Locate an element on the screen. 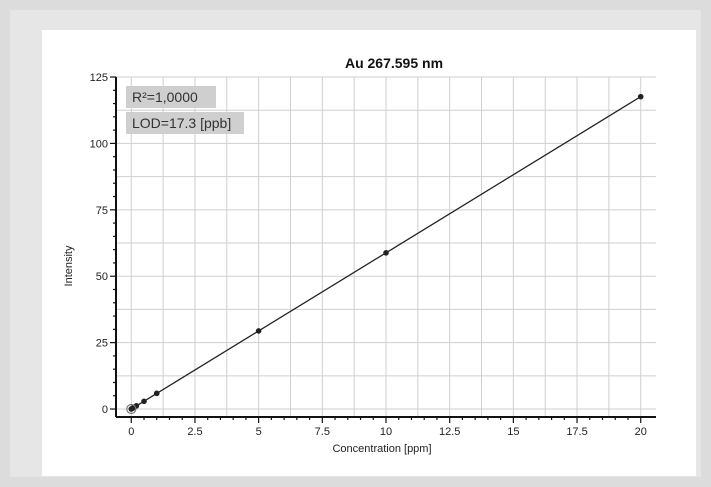 The height and width of the screenshot is (487, 711). annotation-layer: R²=1,0000 LOD=17.3 [ppb] is located at coordinates (185, 110).